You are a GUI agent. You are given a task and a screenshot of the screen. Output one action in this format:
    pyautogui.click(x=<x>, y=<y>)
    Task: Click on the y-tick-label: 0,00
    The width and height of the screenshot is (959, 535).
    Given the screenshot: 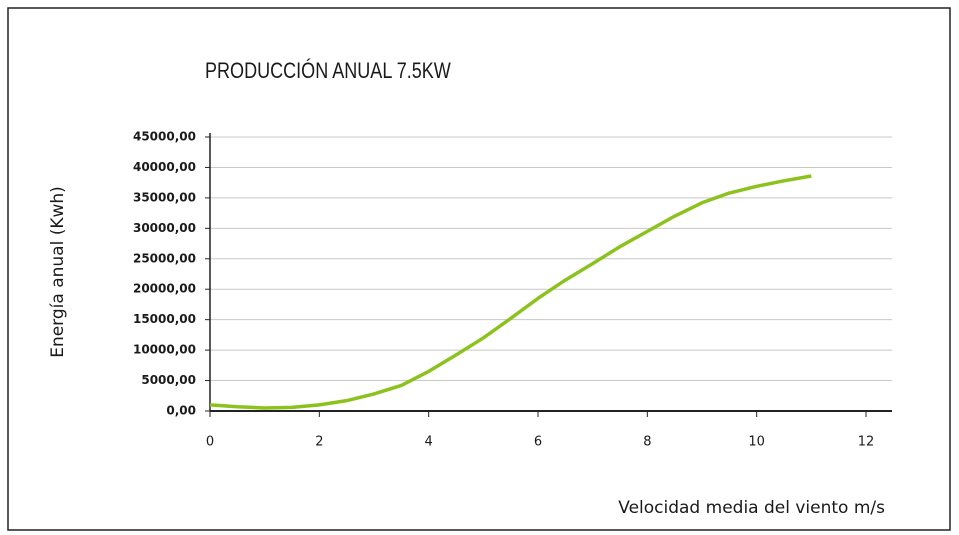 What is the action you would take?
    pyautogui.click(x=181, y=411)
    